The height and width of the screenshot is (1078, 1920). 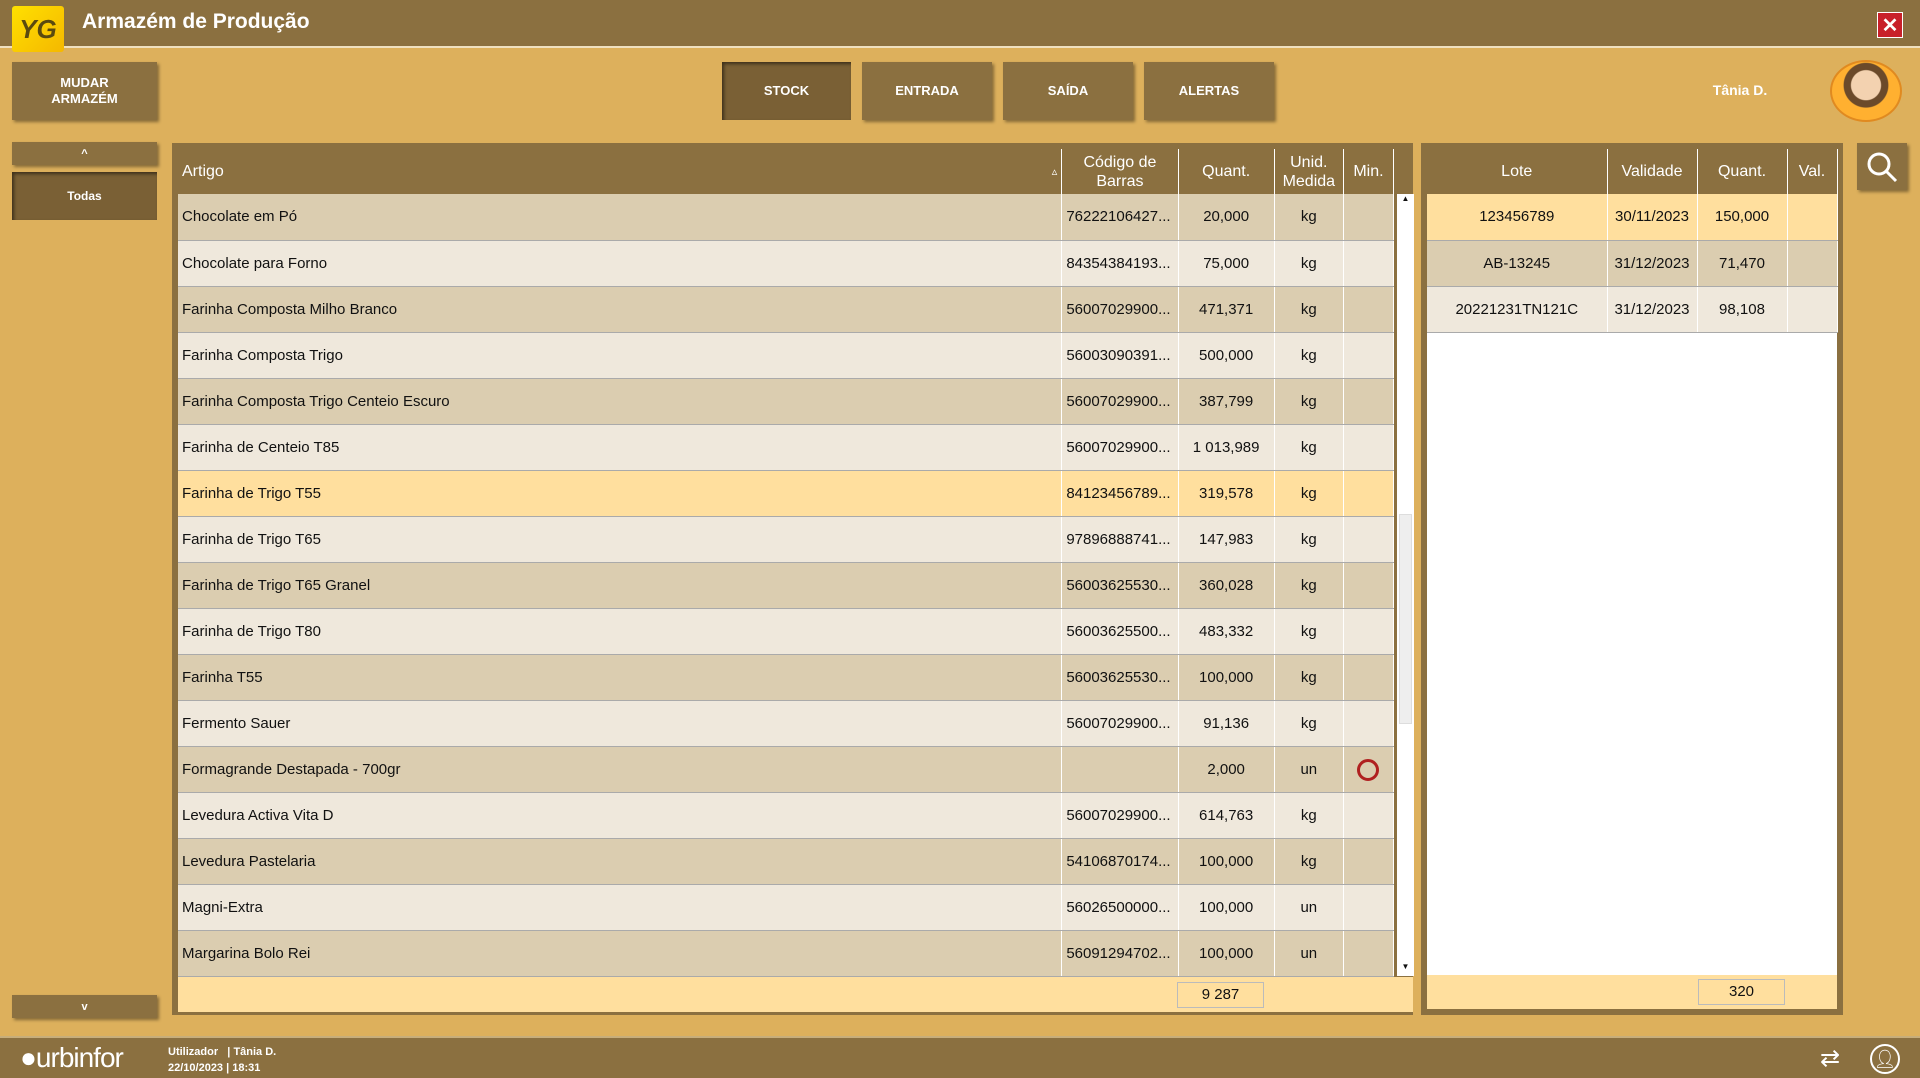 What do you see at coordinates (1068, 91) in the screenshot?
I see `tab-saida: SAÍDA` at bounding box center [1068, 91].